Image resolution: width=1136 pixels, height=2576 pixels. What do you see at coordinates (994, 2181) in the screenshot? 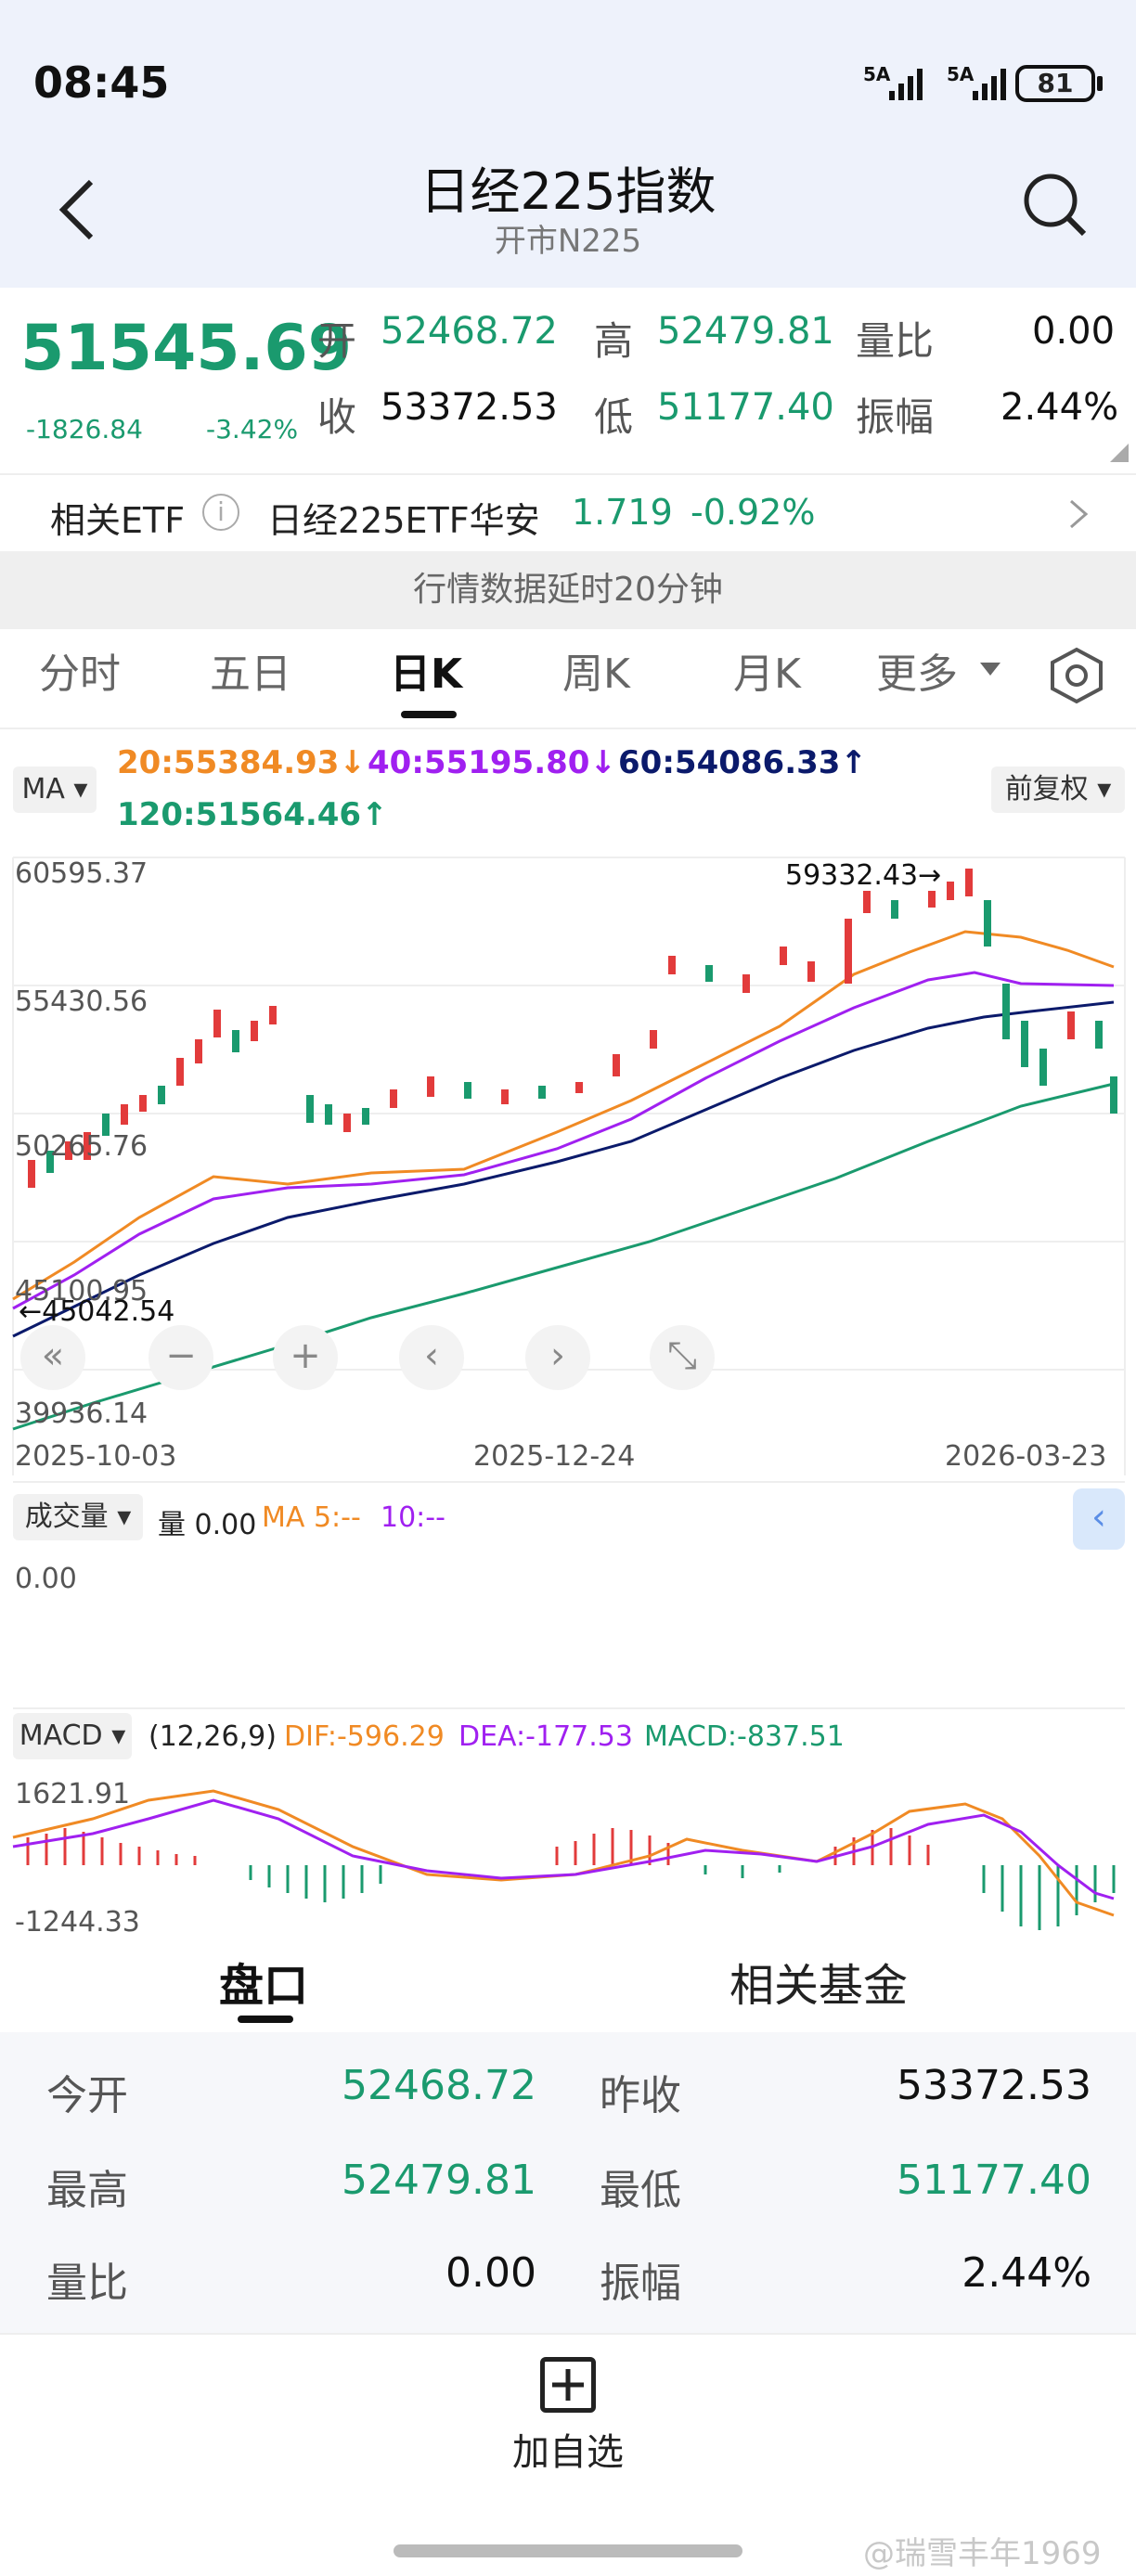
I see `detail-low-value: 51177.40` at bounding box center [994, 2181].